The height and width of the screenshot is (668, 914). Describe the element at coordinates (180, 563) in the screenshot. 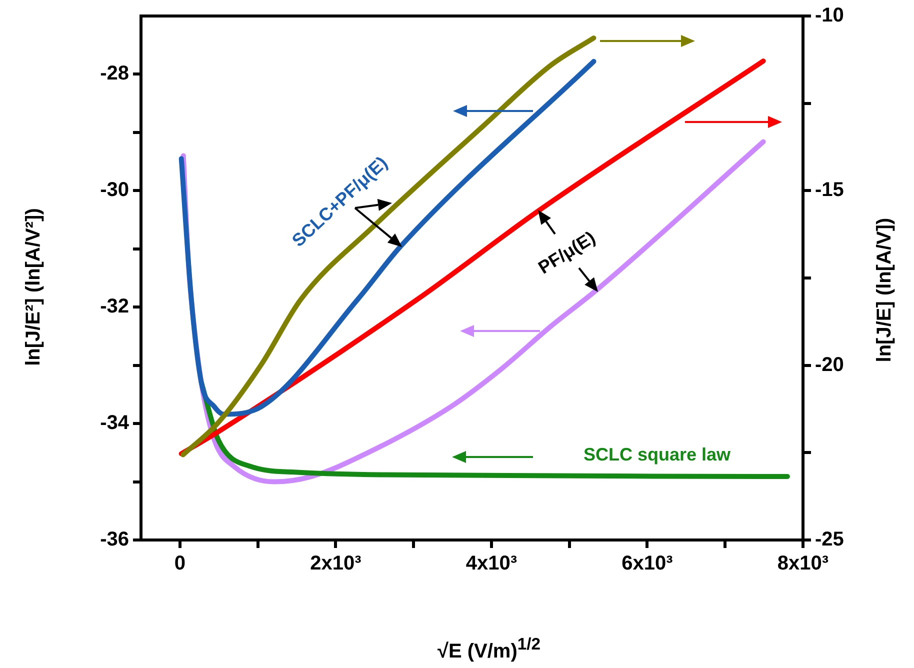

I see `x-tick-label: 0` at that location.